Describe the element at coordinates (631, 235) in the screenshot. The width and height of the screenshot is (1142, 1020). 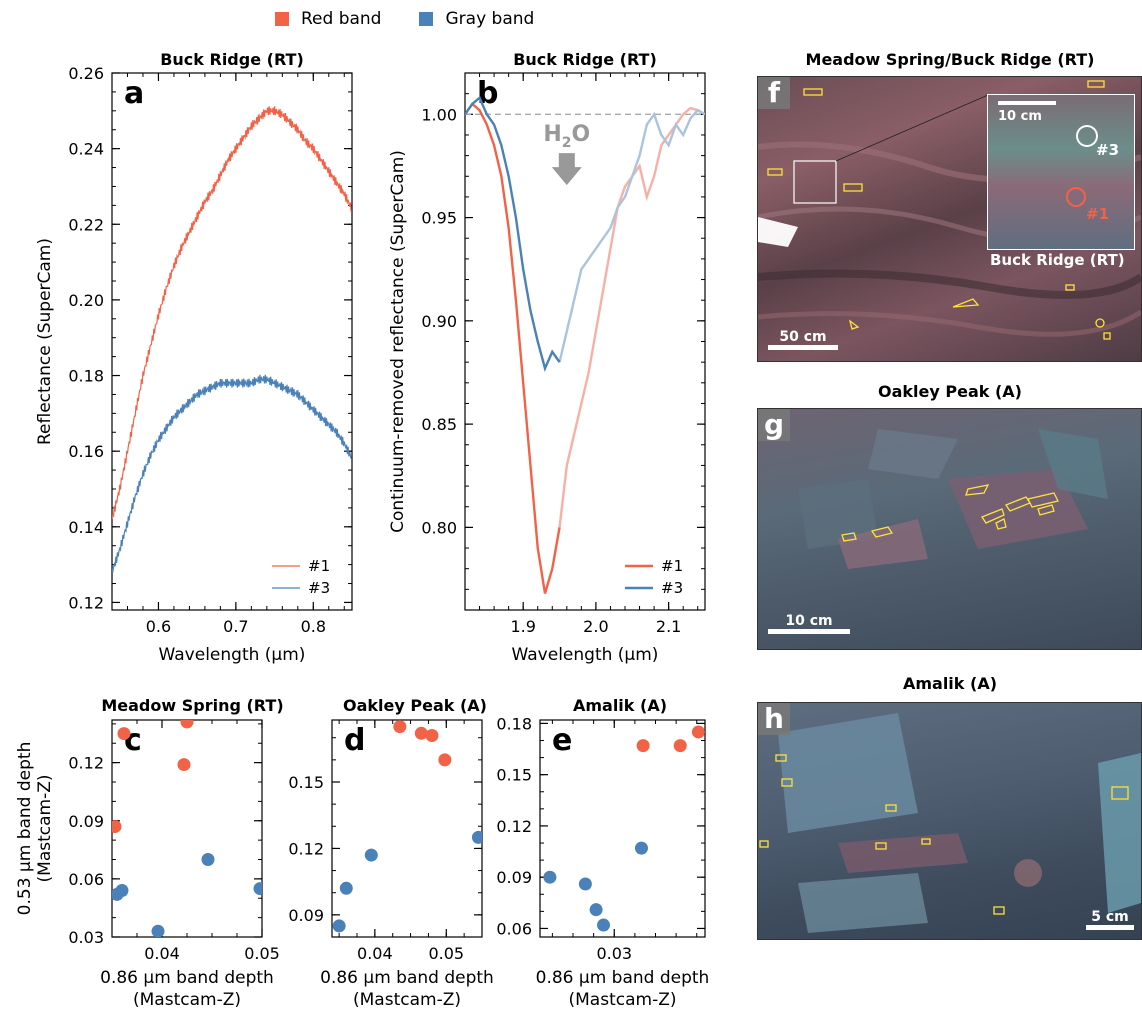
I see `panel-b-series-1-light` at that location.